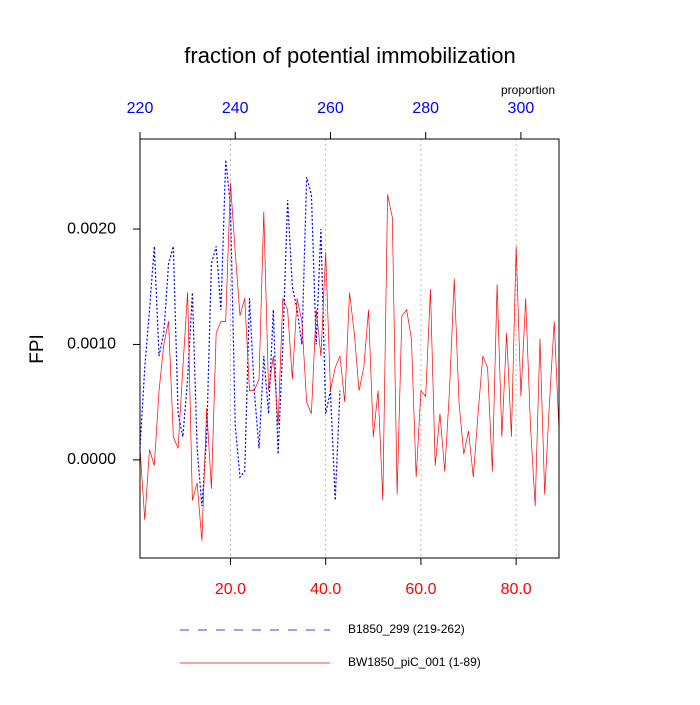 Image resolution: width=700 pixels, height=705 pixels. Describe the element at coordinates (325, 589) in the screenshot. I see `x-tick-label: 40.0` at that location.